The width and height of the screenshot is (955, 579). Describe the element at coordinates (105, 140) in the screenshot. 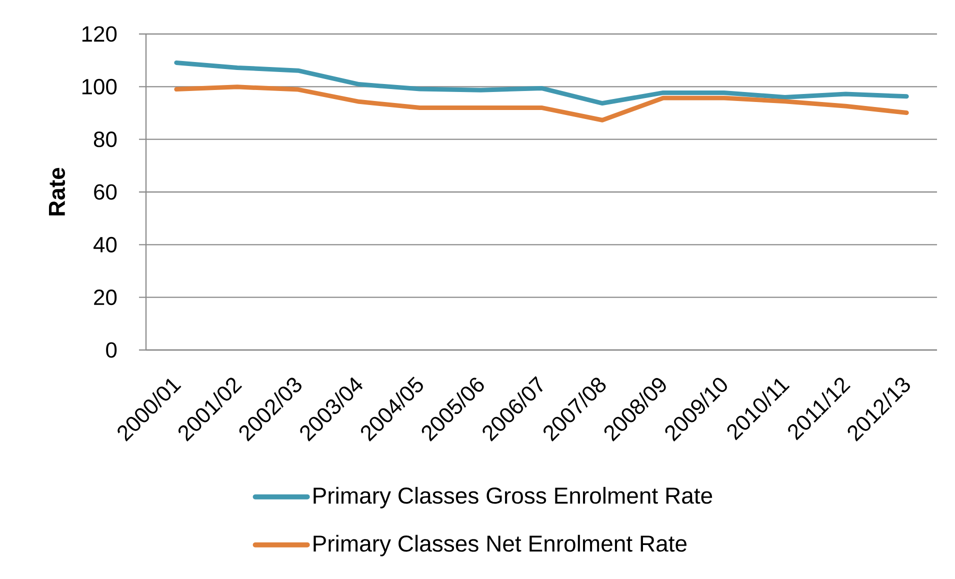

I see `y-tick-label: 80` at that location.